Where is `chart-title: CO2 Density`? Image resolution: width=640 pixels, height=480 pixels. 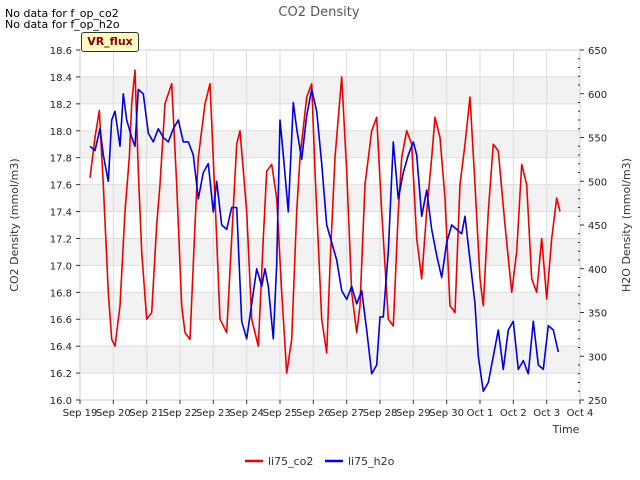
chart-title: CO2 Density is located at coordinates (318, 12).